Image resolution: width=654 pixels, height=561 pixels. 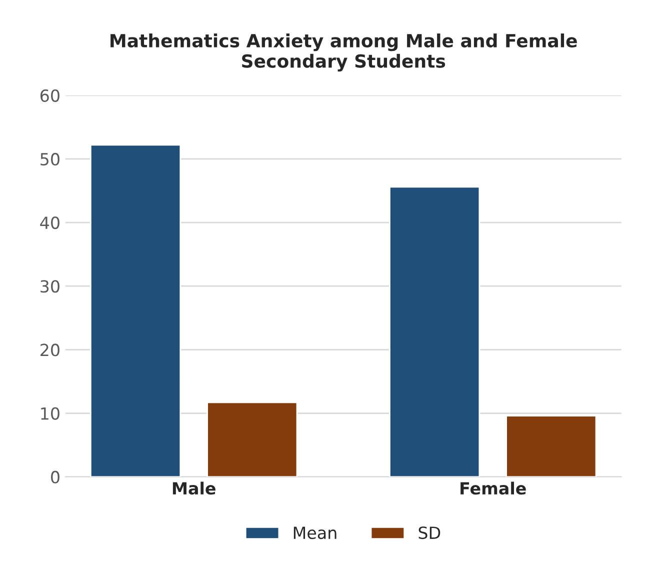 What do you see at coordinates (50, 95) in the screenshot?
I see `y-tick-label: 60` at bounding box center [50, 95].